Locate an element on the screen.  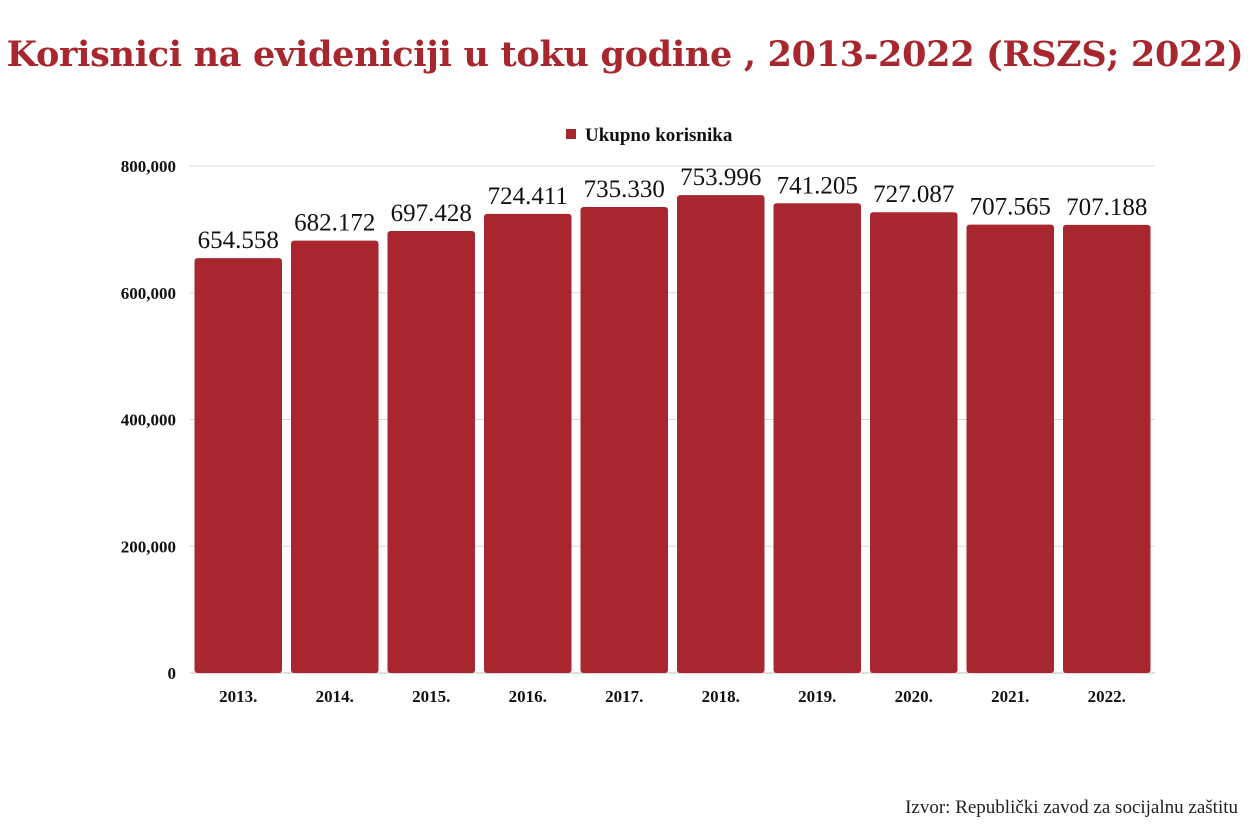
x-tick-label: 2014. is located at coordinates (335, 696).